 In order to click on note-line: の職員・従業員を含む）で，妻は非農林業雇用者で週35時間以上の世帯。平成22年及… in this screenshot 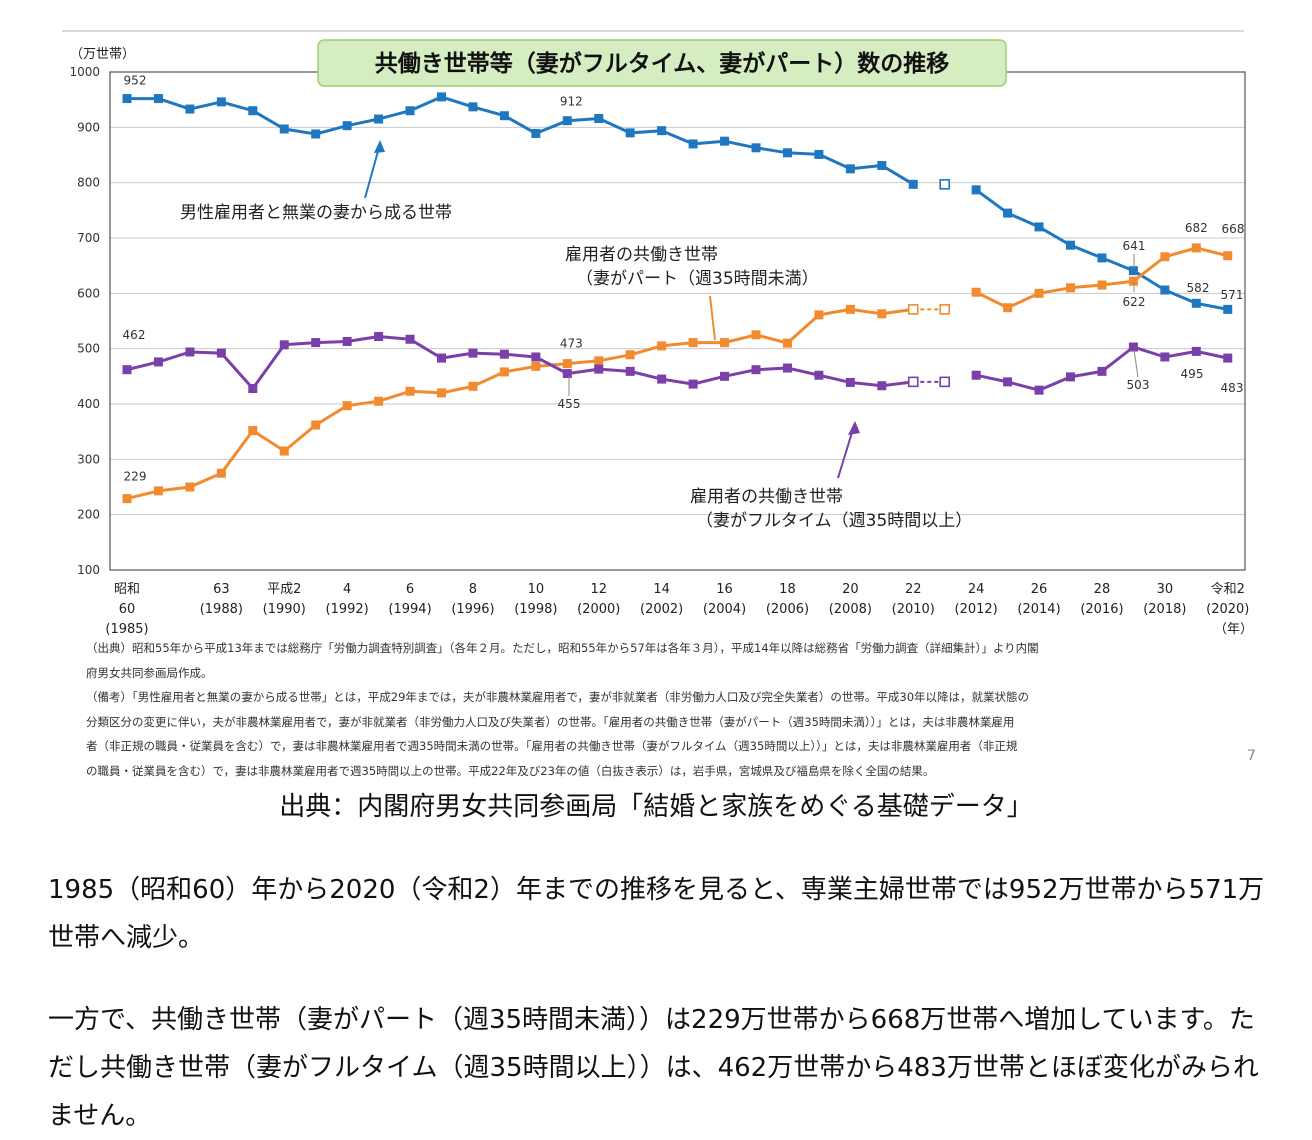, I will do `click(510, 770)`.